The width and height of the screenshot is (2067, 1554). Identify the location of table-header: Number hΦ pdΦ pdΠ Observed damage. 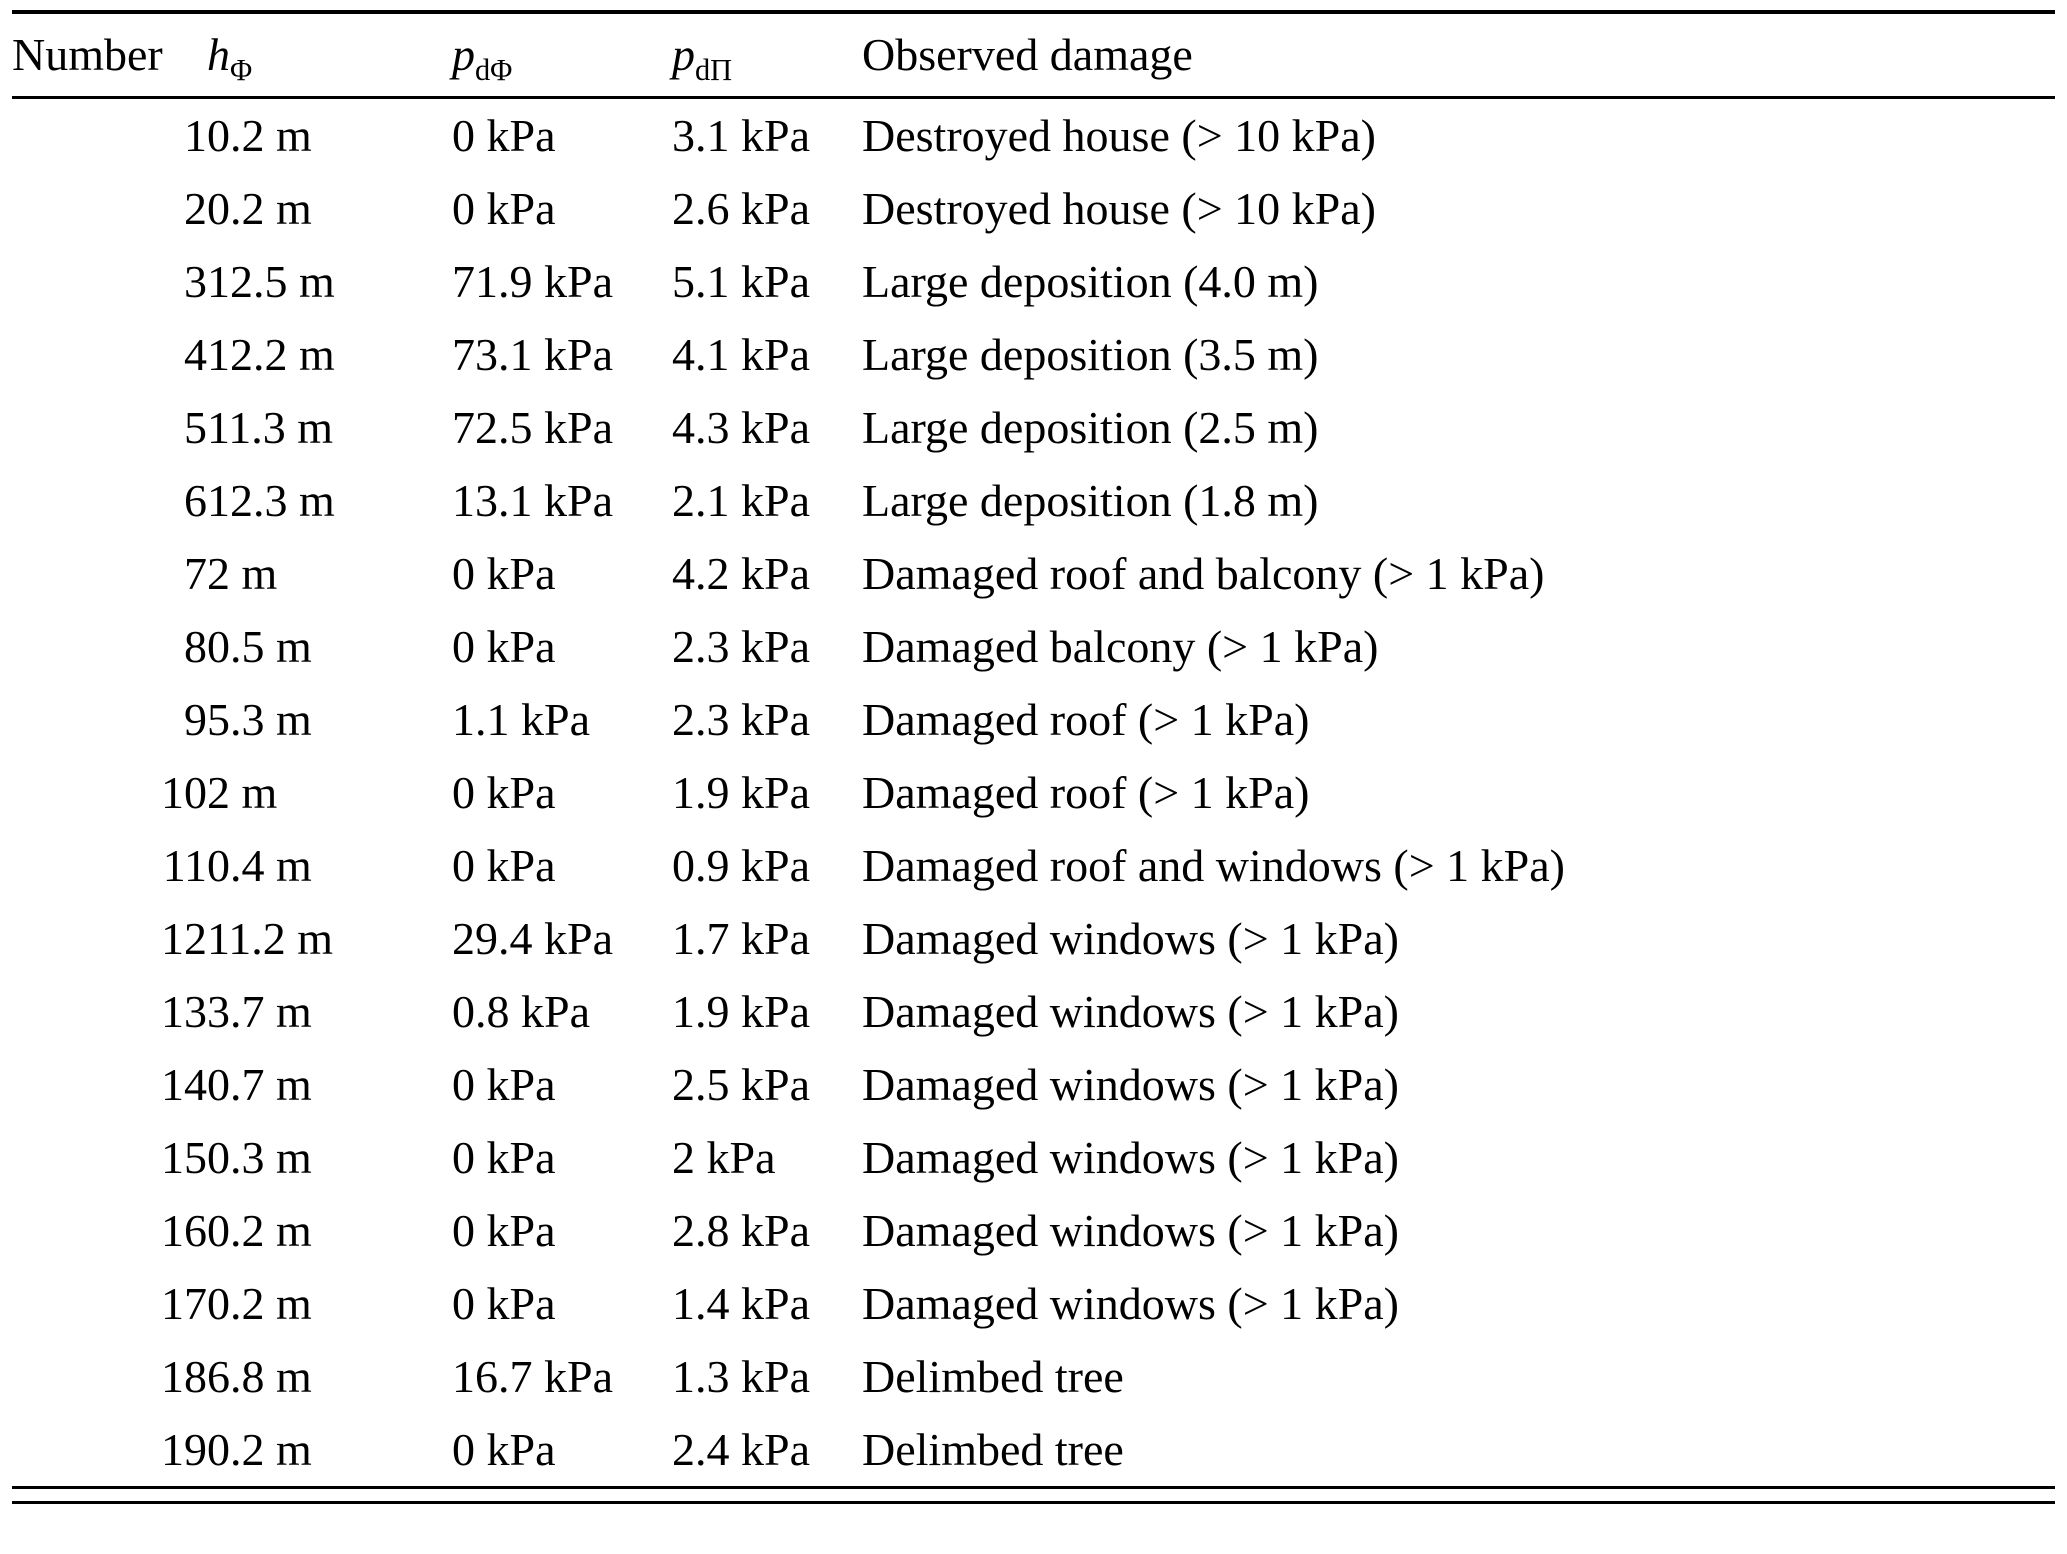
(1033, 56).